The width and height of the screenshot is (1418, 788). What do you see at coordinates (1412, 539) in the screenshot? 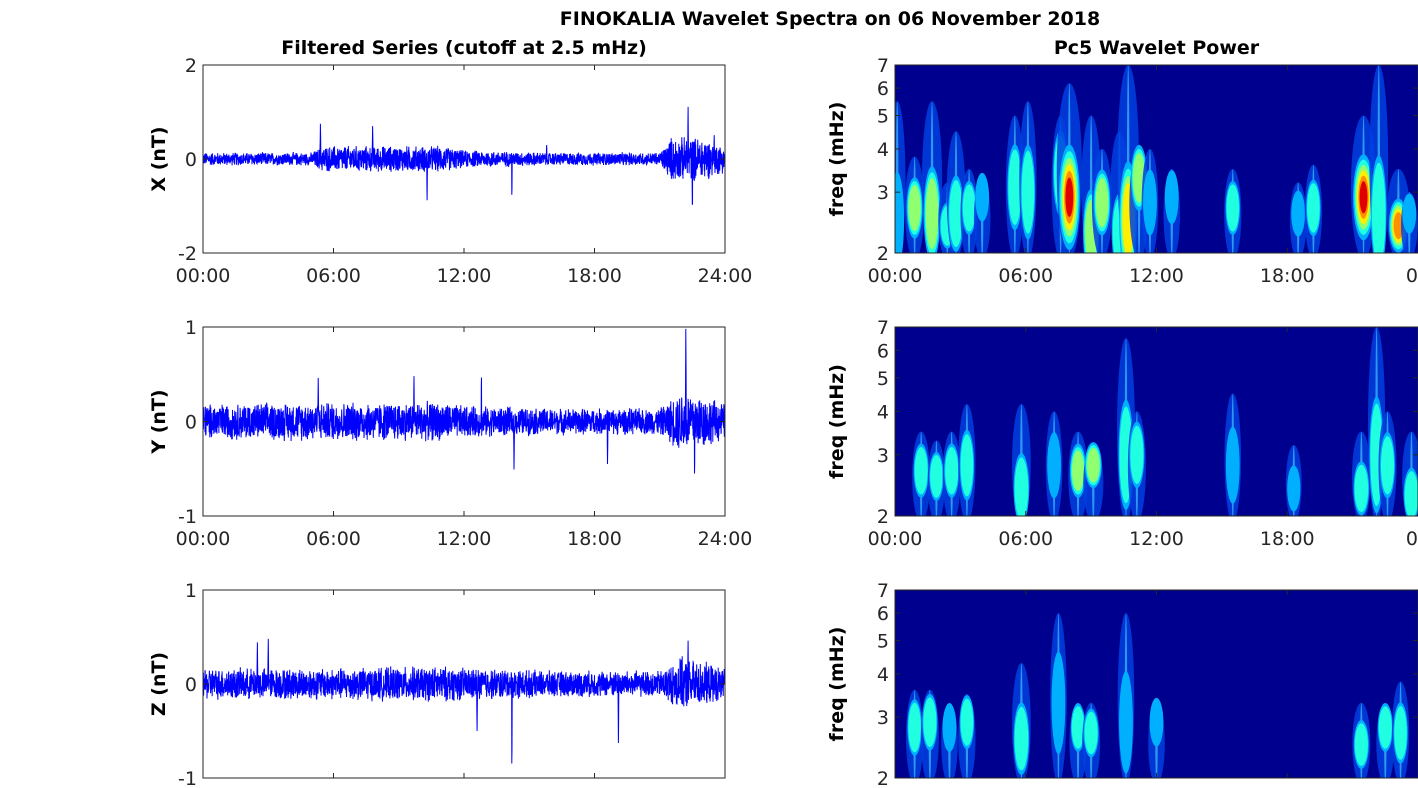
I see `x-tick-label: 00` at bounding box center [1412, 539].